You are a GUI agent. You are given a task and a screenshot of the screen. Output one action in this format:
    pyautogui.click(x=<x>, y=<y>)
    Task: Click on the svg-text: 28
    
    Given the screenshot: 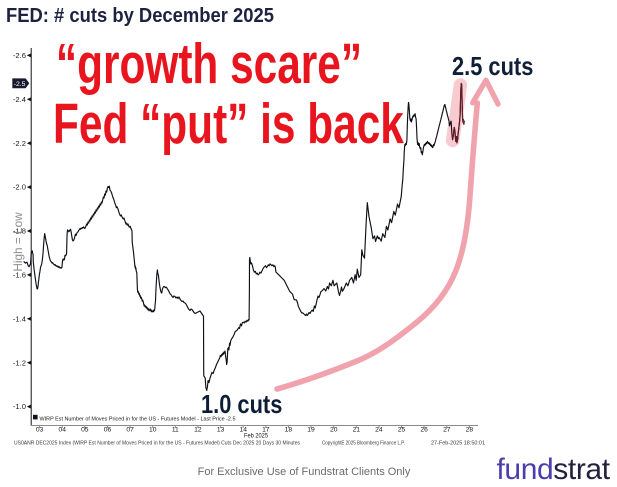 What is the action you would take?
    pyautogui.click(x=470, y=429)
    